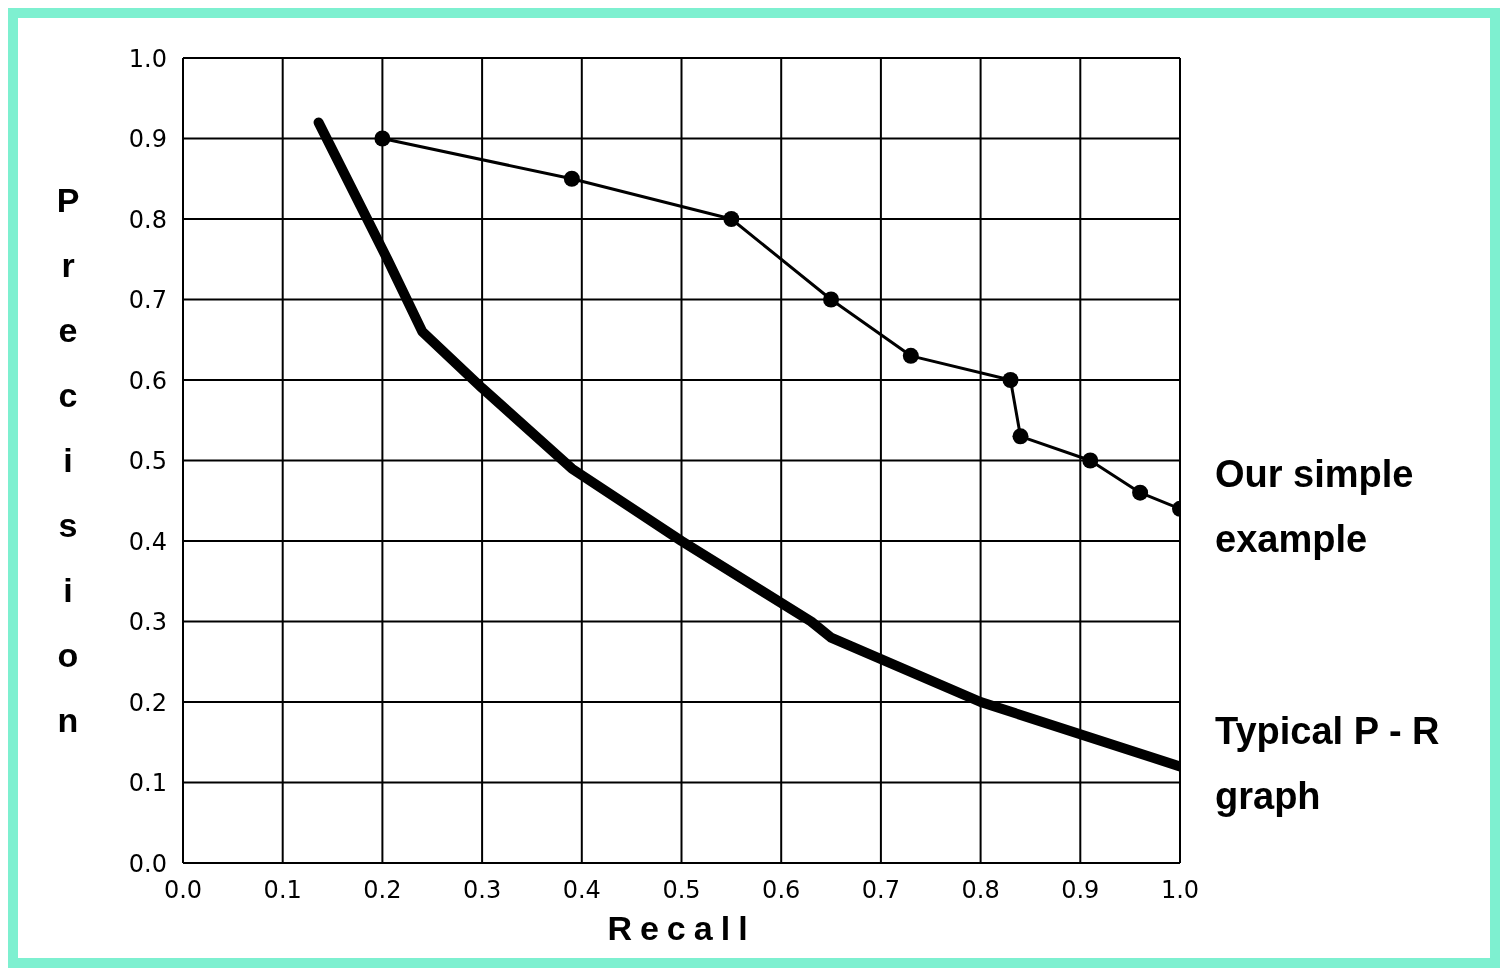 The height and width of the screenshot is (974, 1502). What do you see at coordinates (1180, 890) in the screenshot?
I see `x-tick-label: 1.0` at bounding box center [1180, 890].